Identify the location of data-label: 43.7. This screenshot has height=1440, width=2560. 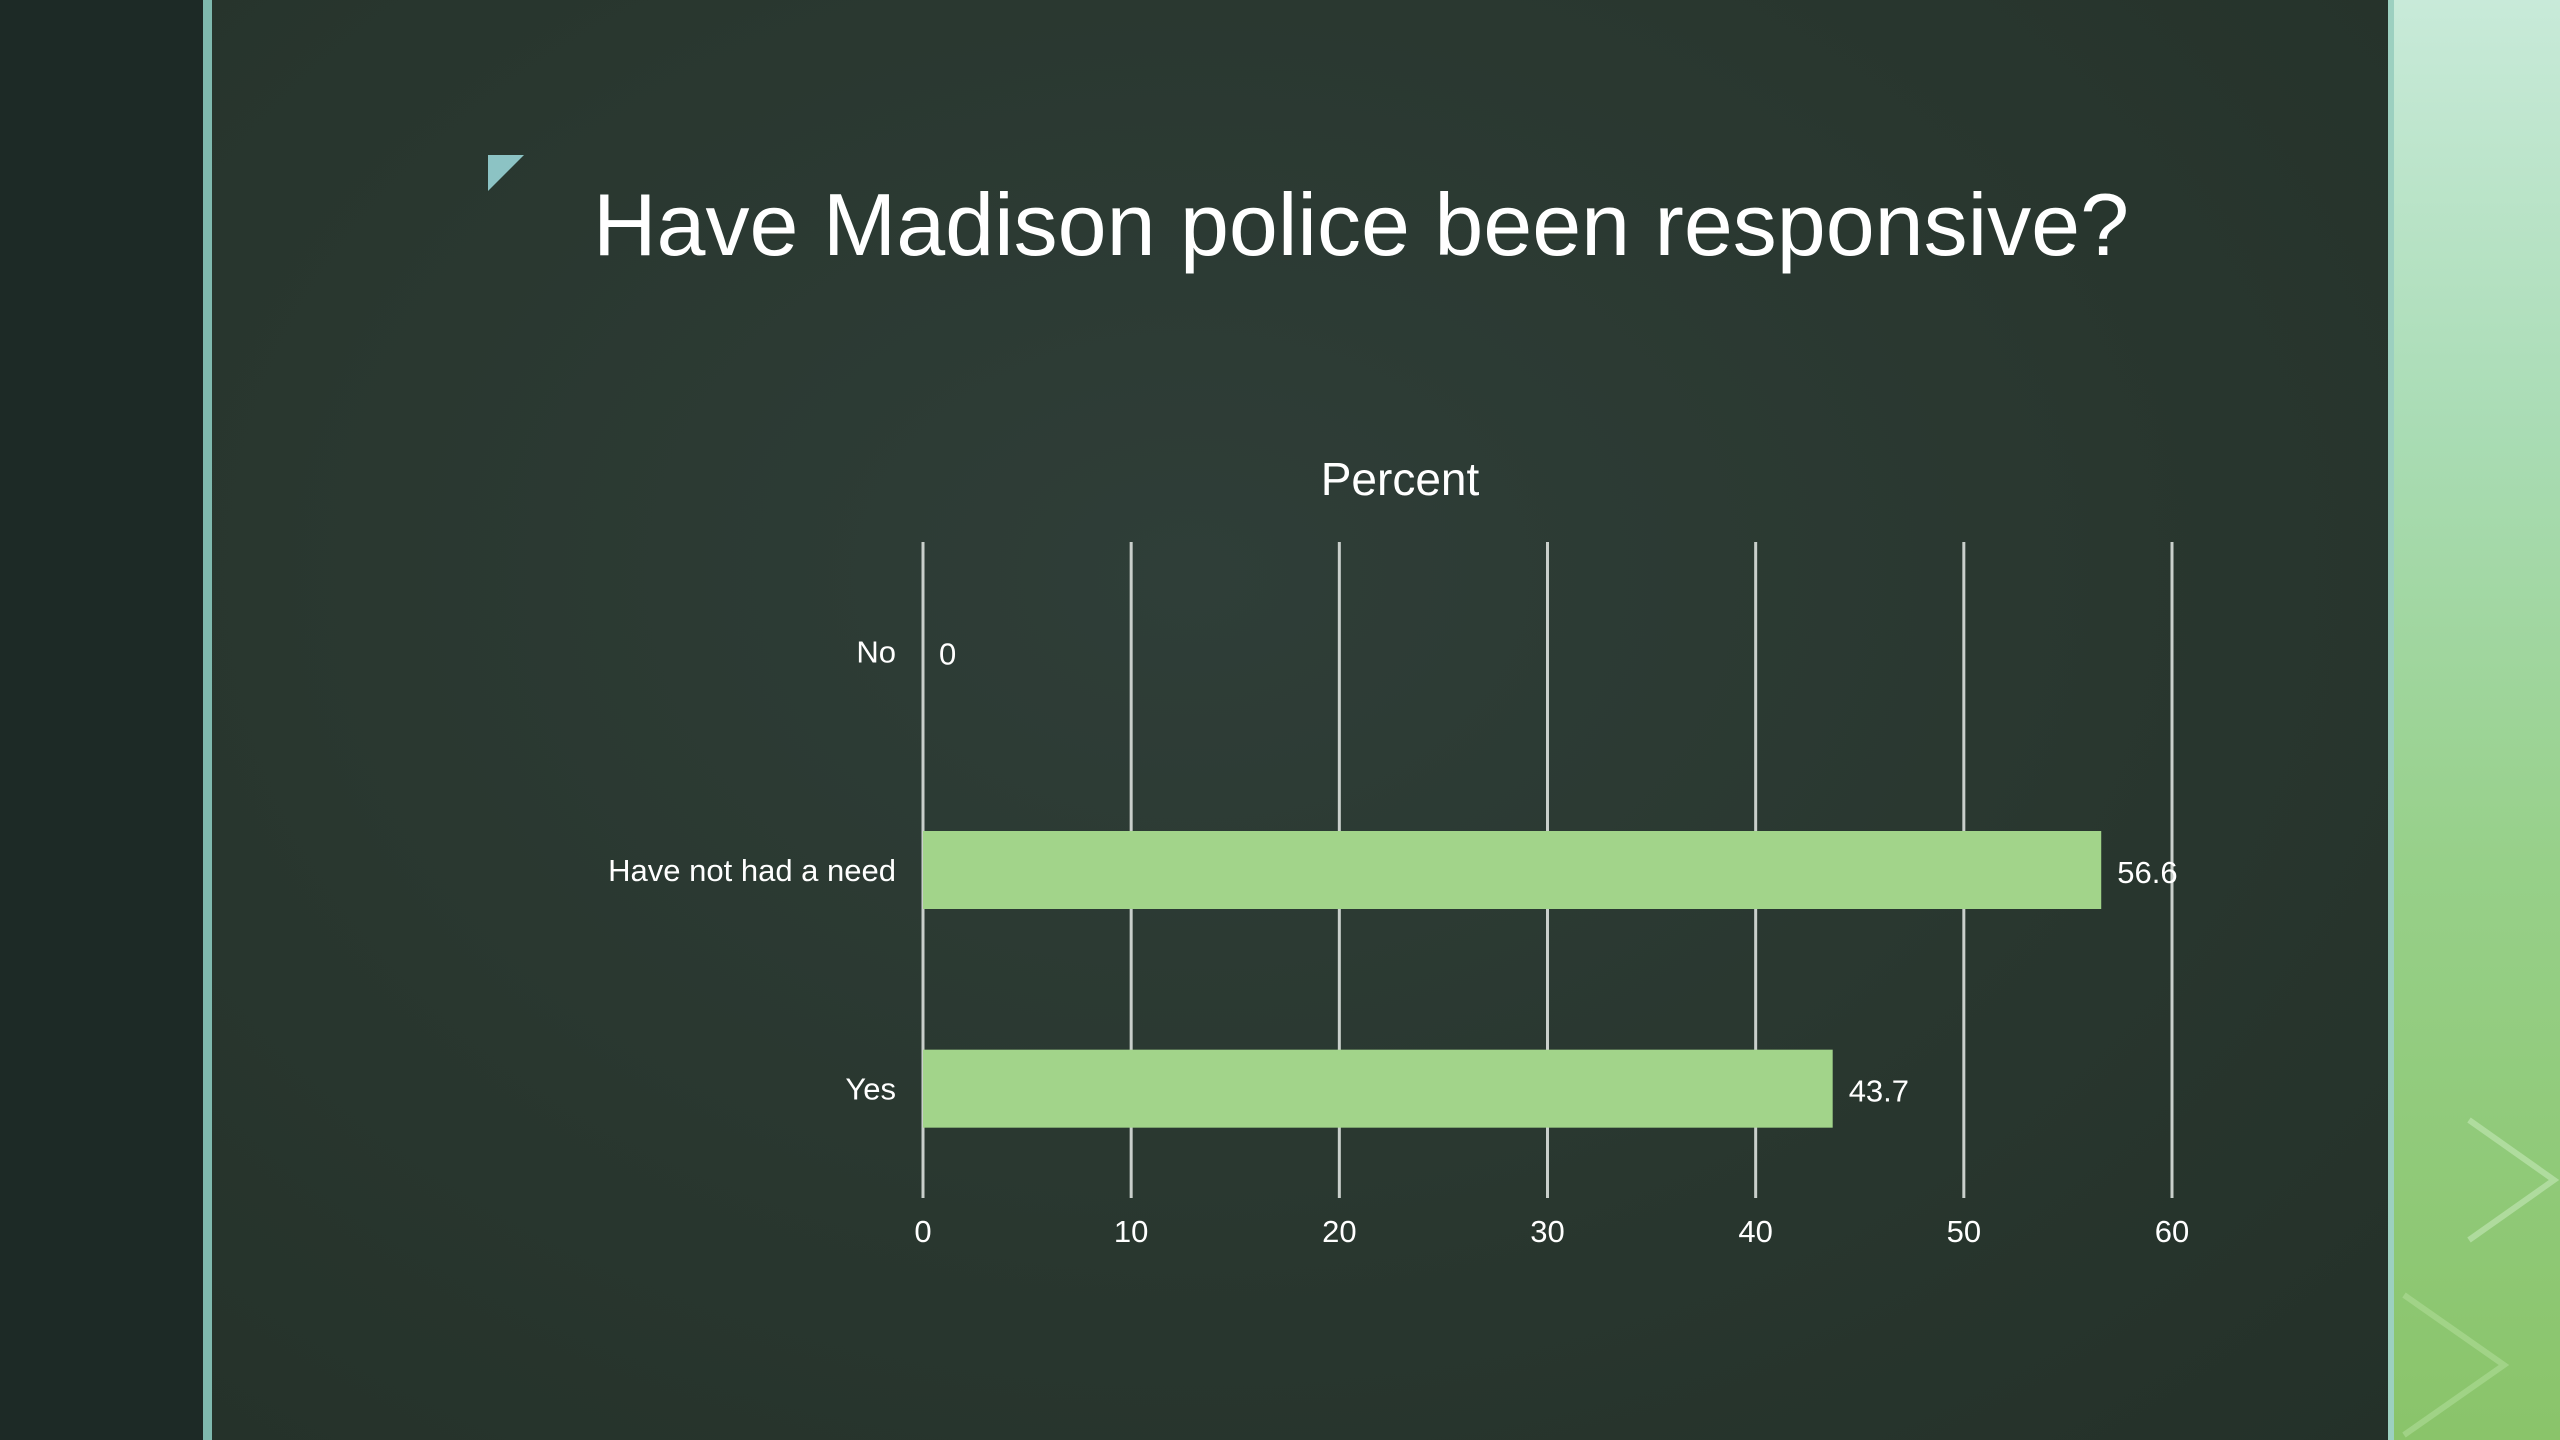
(1879, 1091).